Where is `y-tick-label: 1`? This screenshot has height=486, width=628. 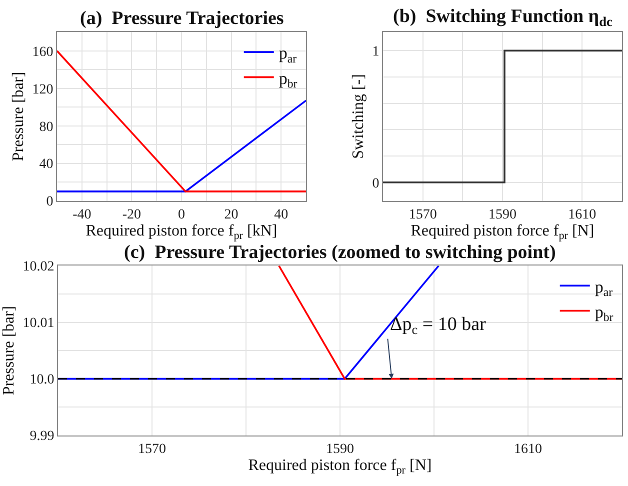
y-tick-label: 1 is located at coordinates (376, 52).